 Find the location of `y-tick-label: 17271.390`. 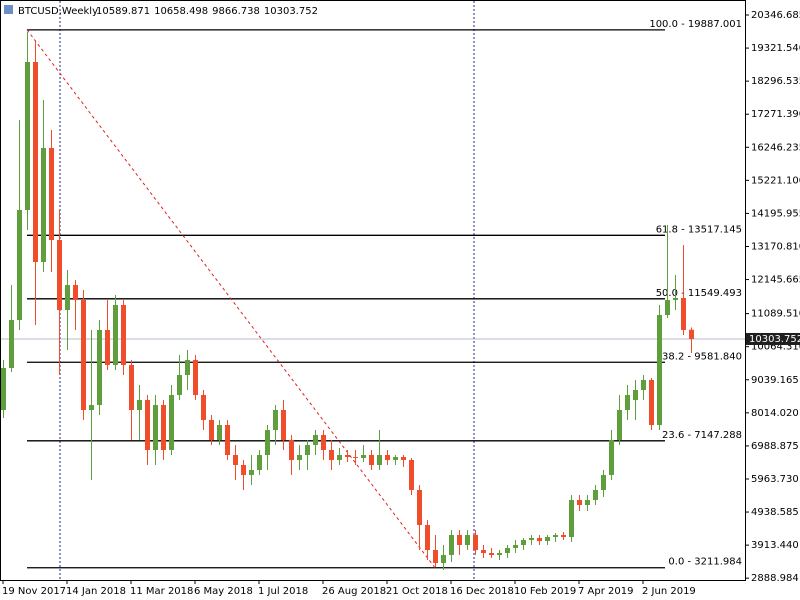

y-tick-label: 17271.390 is located at coordinates (775, 114).